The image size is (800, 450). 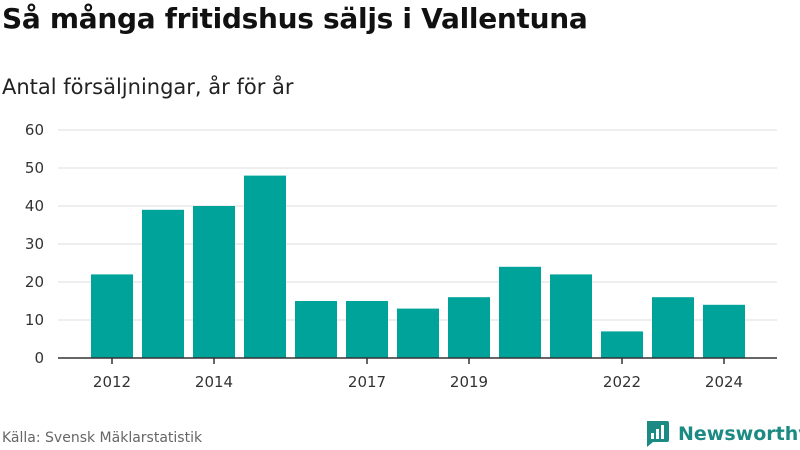 I want to click on y-tick-label: 60, so click(x=34, y=130).